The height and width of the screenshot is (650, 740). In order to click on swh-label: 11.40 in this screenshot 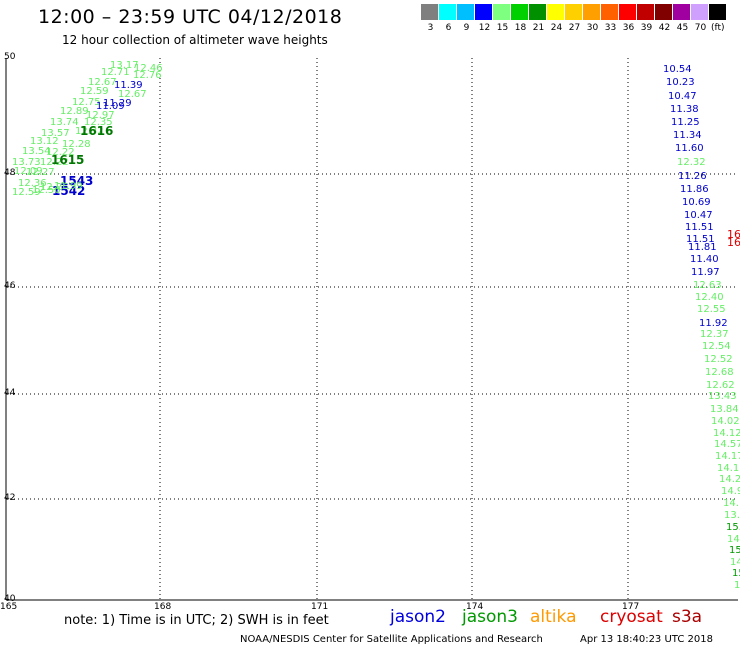, I will do `click(704, 259)`.